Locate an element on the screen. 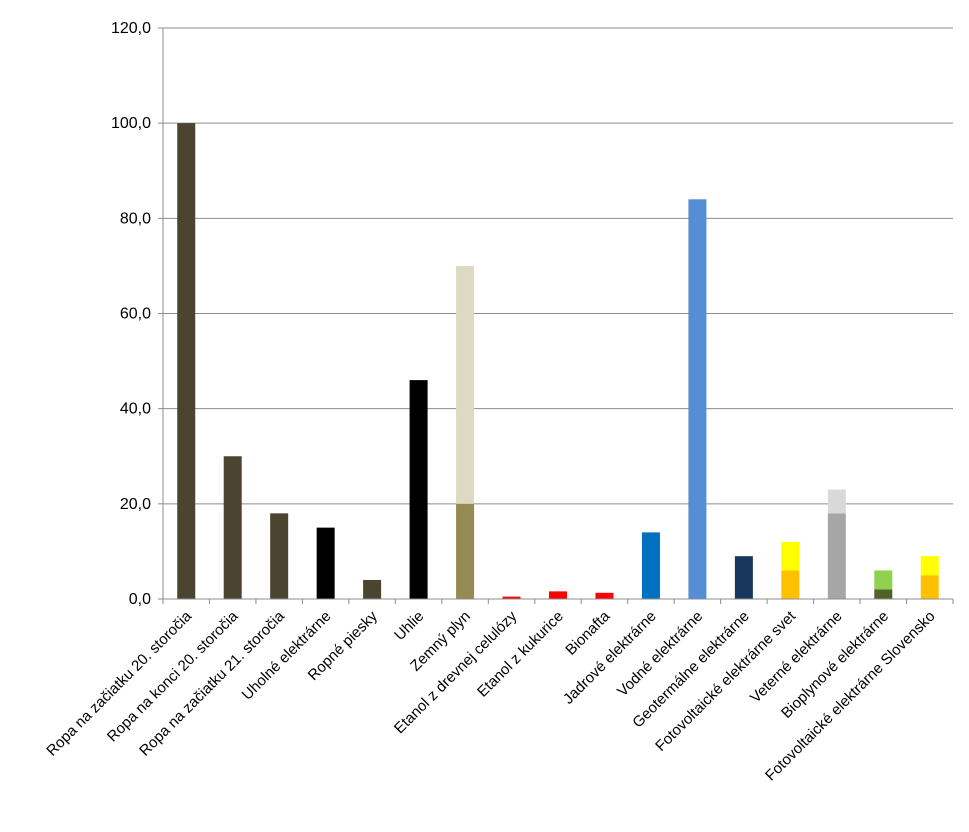 The image size is (969, 832). x-category-label: Vodné elektrárne is located at coordinates (660, 654).